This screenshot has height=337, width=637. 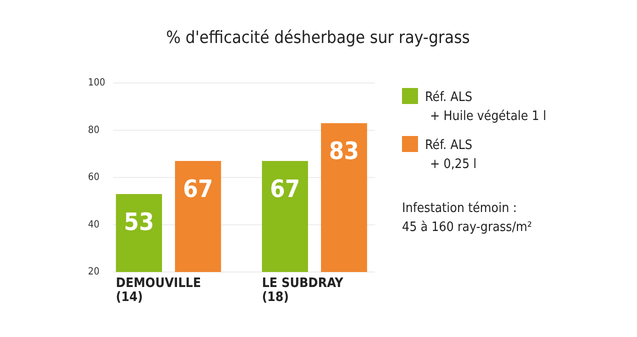 I want to click on y-tick-label: 40, so click(x=94, y=224).